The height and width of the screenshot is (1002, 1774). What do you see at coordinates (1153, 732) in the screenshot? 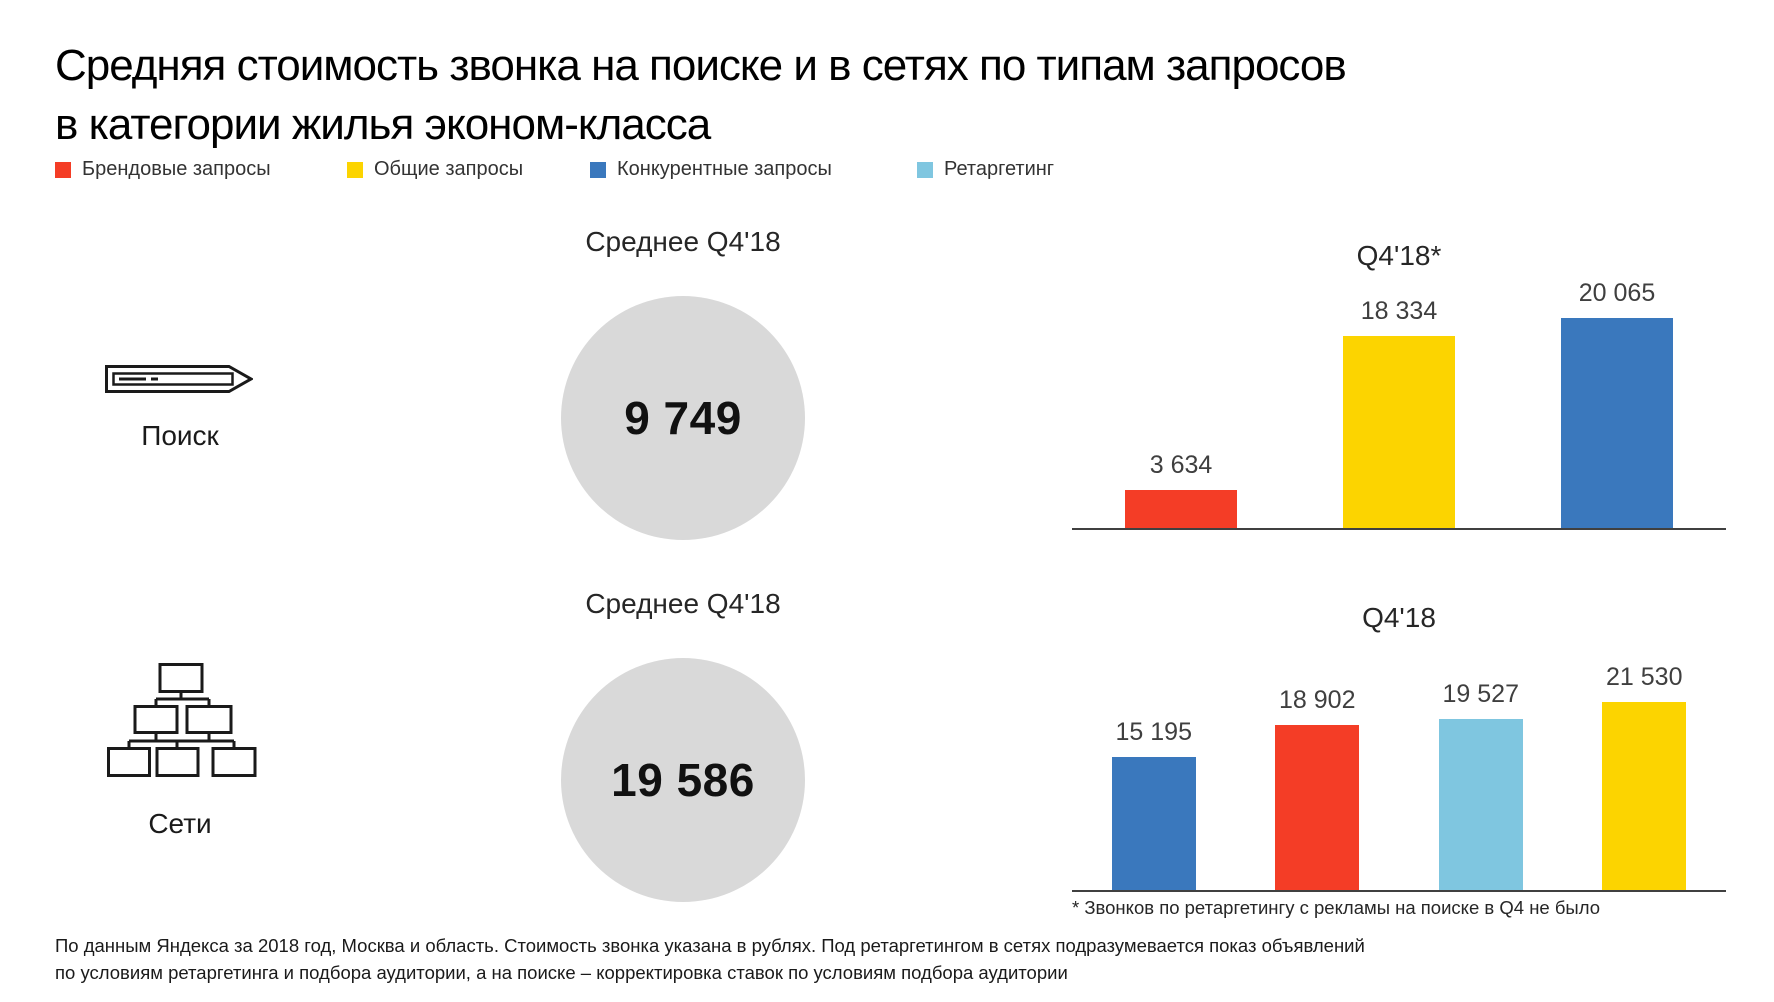
I see `bar-value-label: 15 195` at bounding box center [1153, 732].